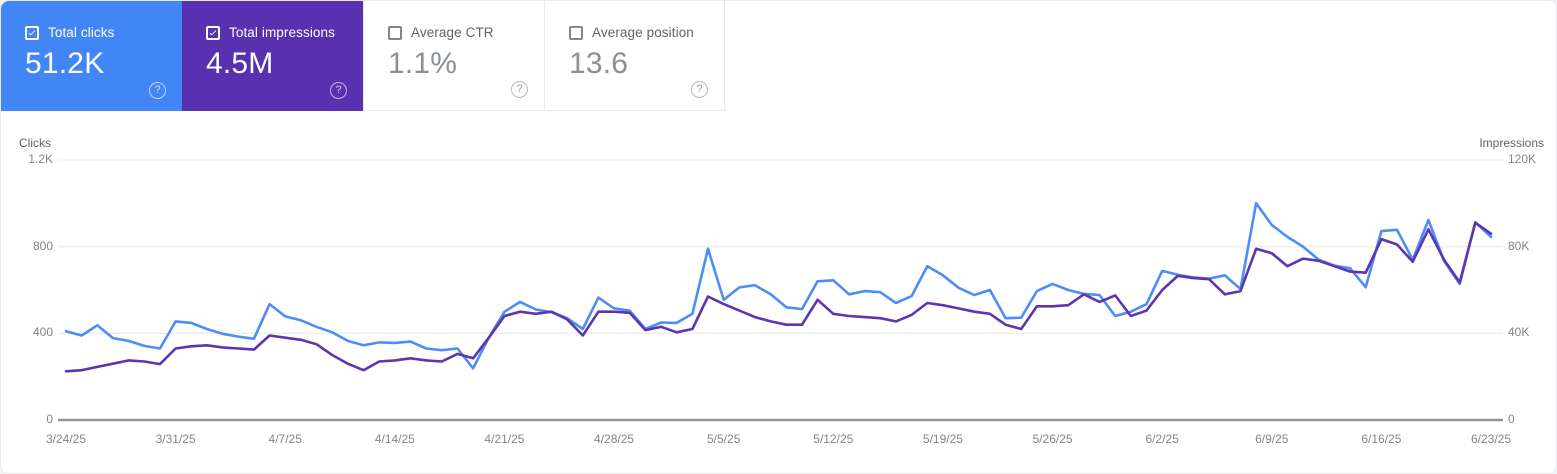  What do you see at coordinates (65, 63) in the screenshot?
I see `total-clicks-value: 51.2K` at bounding box center [65, 63].